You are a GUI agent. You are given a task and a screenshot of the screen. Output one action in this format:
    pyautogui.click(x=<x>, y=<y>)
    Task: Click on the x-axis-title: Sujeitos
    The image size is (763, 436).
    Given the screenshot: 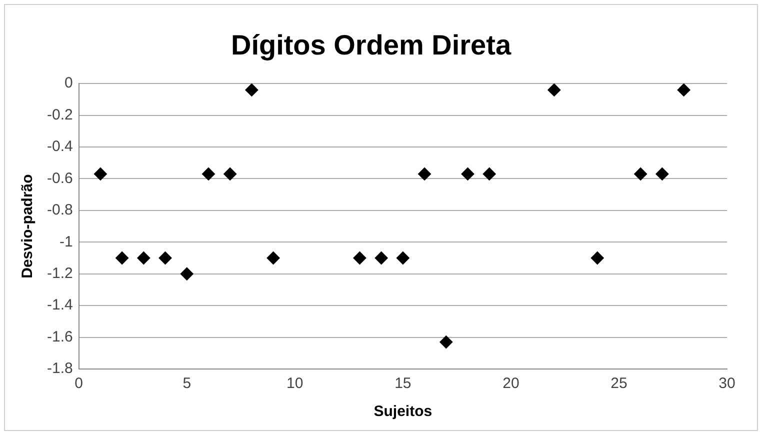 What is the action you would take?
    pyautogui.click(x=403, y=411)
    